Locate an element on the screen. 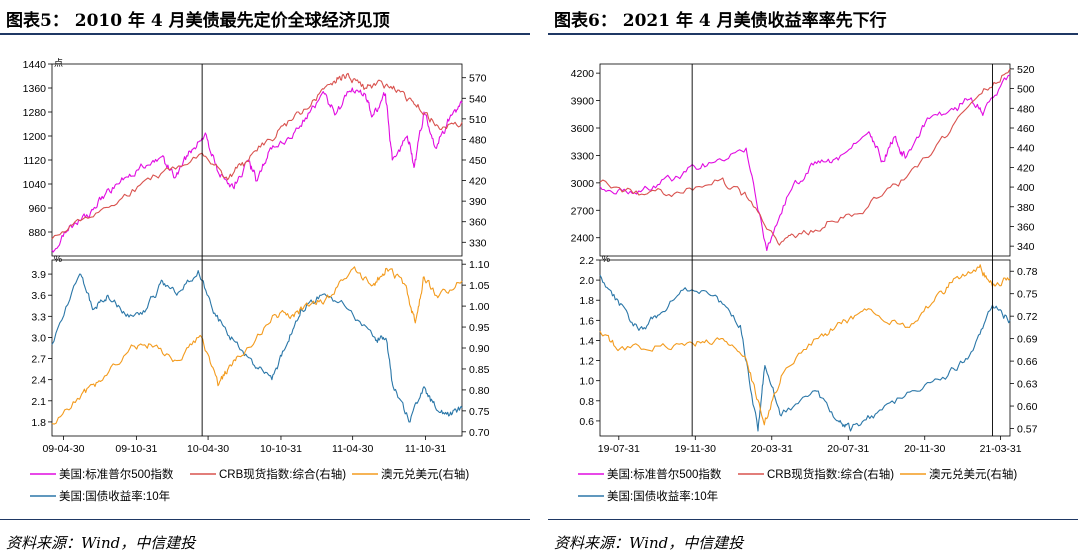 The height and width of the screenshot is (559, 1080). y-tick-label-right: 0.72 is located at coordinates (1027, 317).